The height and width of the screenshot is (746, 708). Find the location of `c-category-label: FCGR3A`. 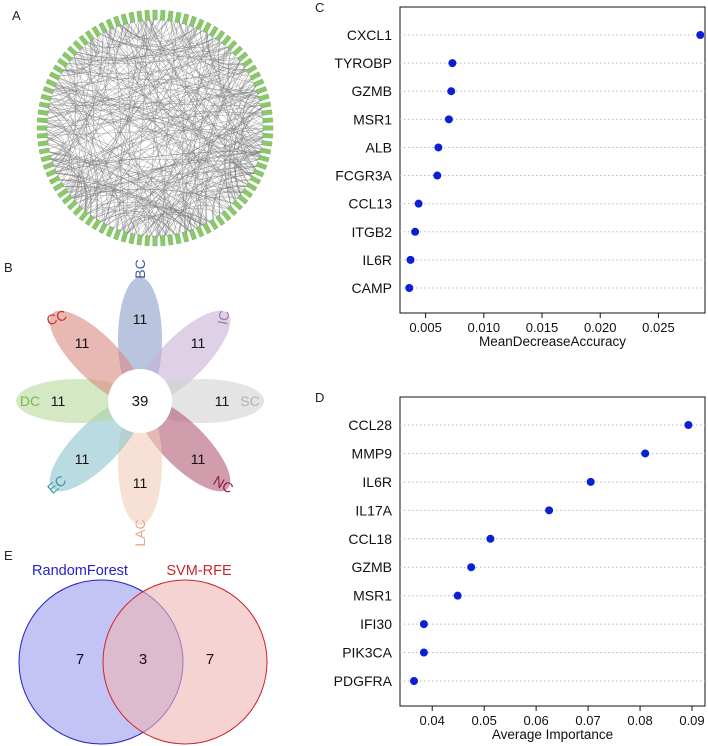

c-category-label: FCGR3A is located at coordinates (363, 176).